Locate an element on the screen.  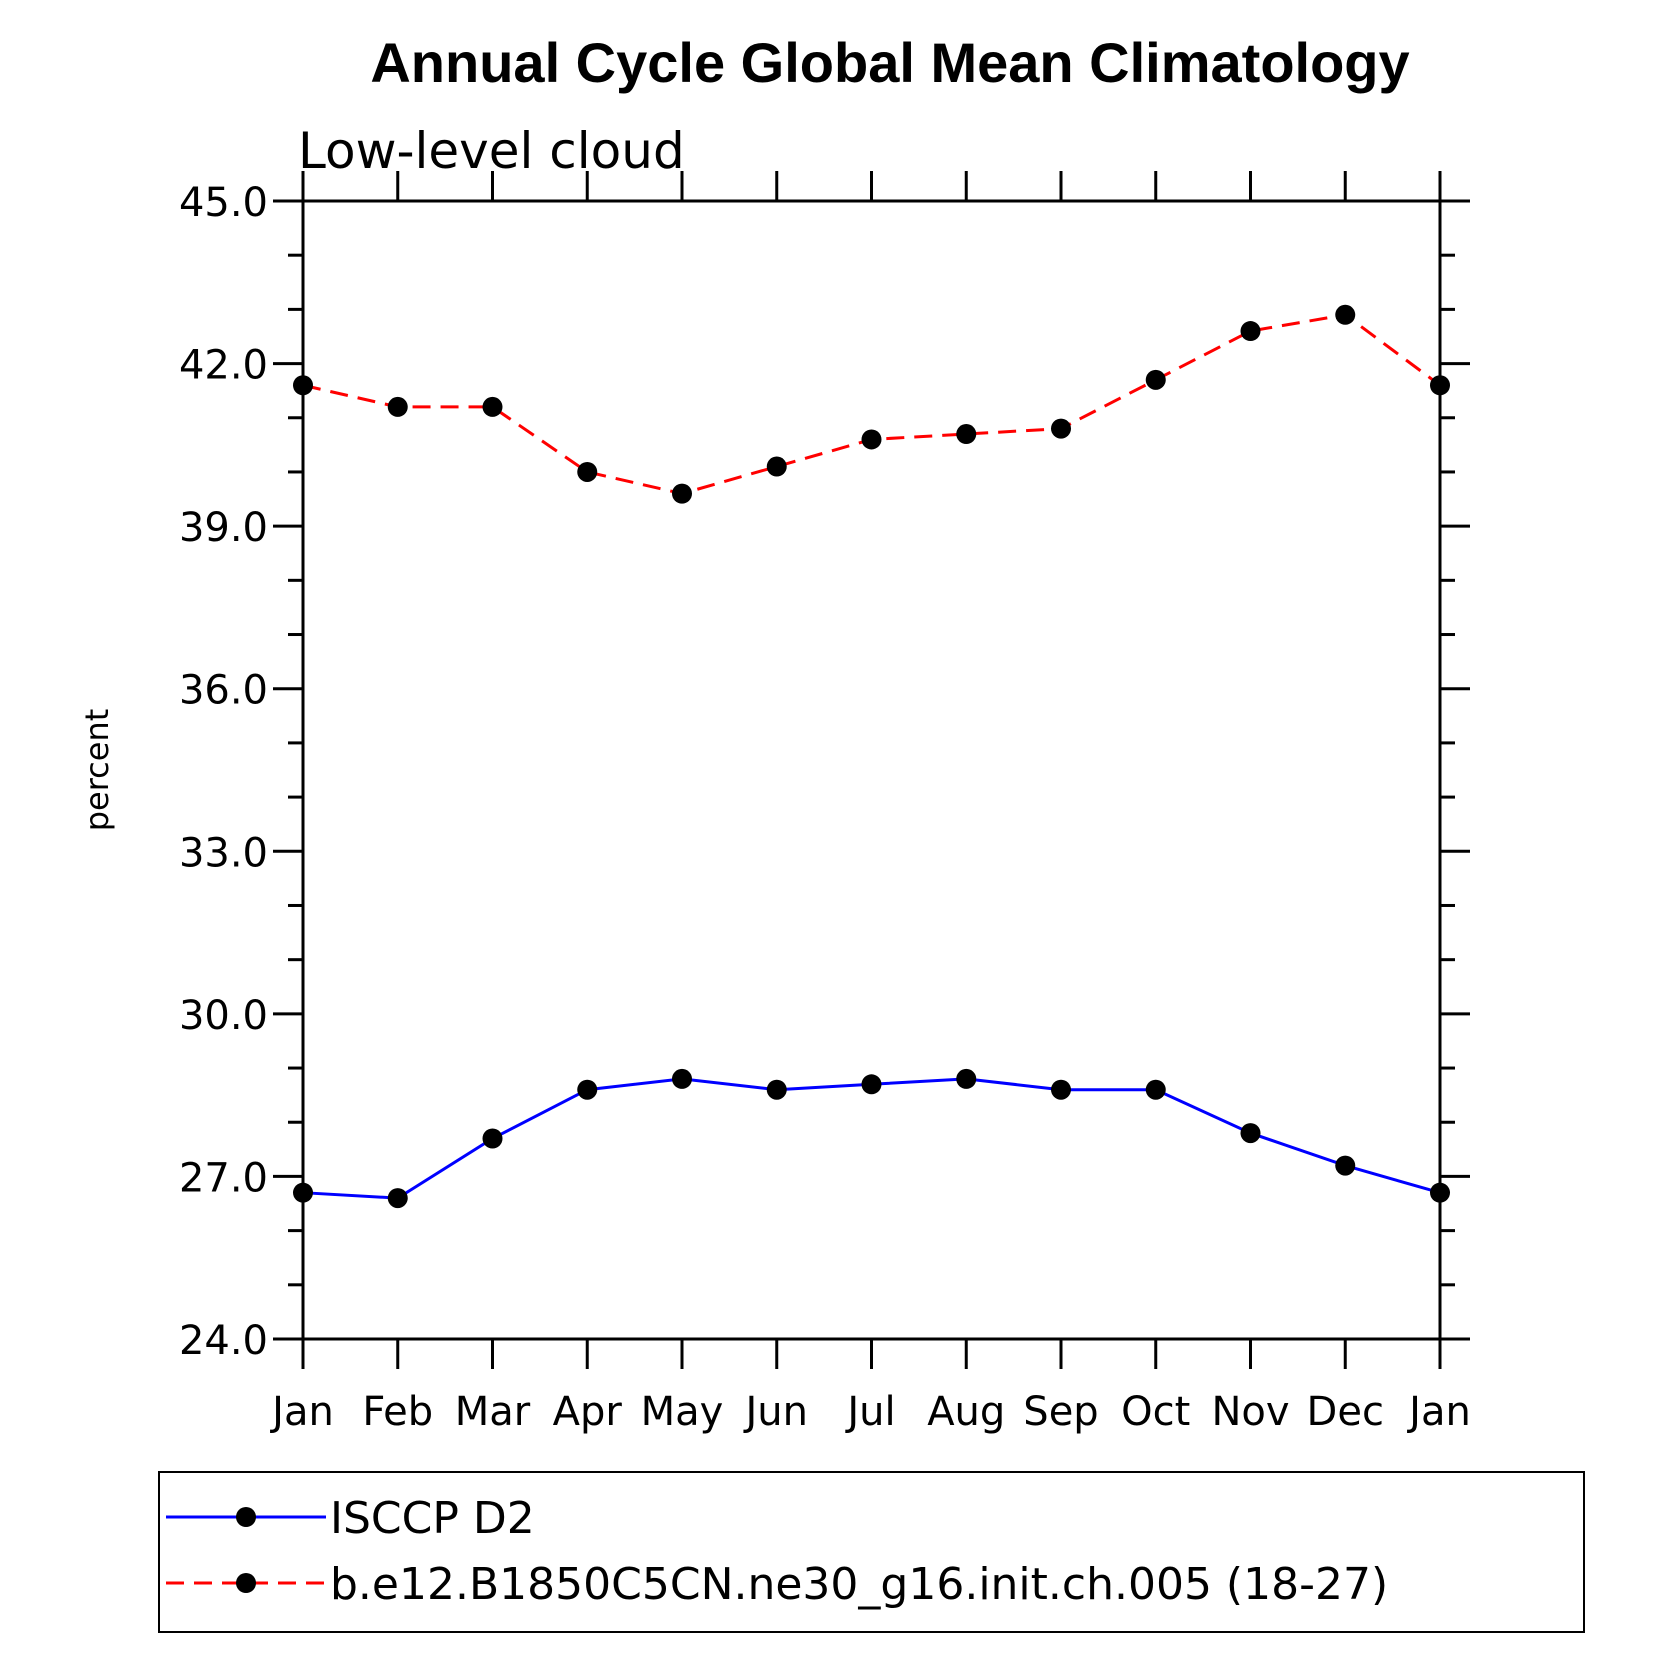
y-tick-label: 39.0 is located at coordinates (223, 528).